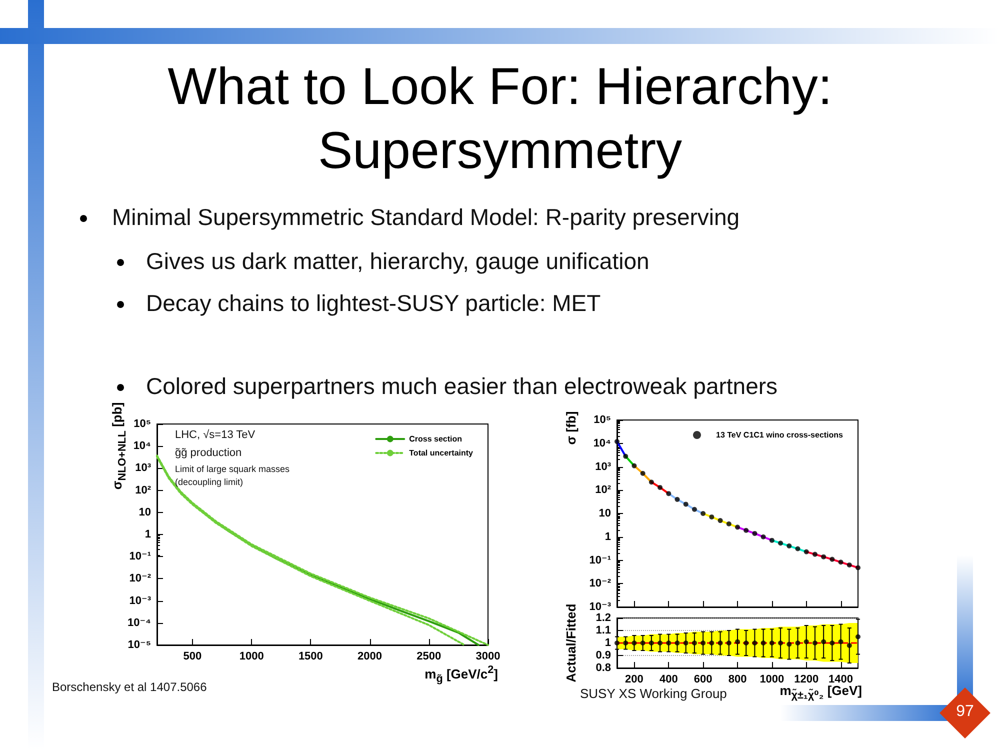 The image size is (1000, 750). Describe the element at coordinates (500, 119) in the screenshot. I see `chart-title: What to Look For: Hierarchy: Supersymmetry` at that location.